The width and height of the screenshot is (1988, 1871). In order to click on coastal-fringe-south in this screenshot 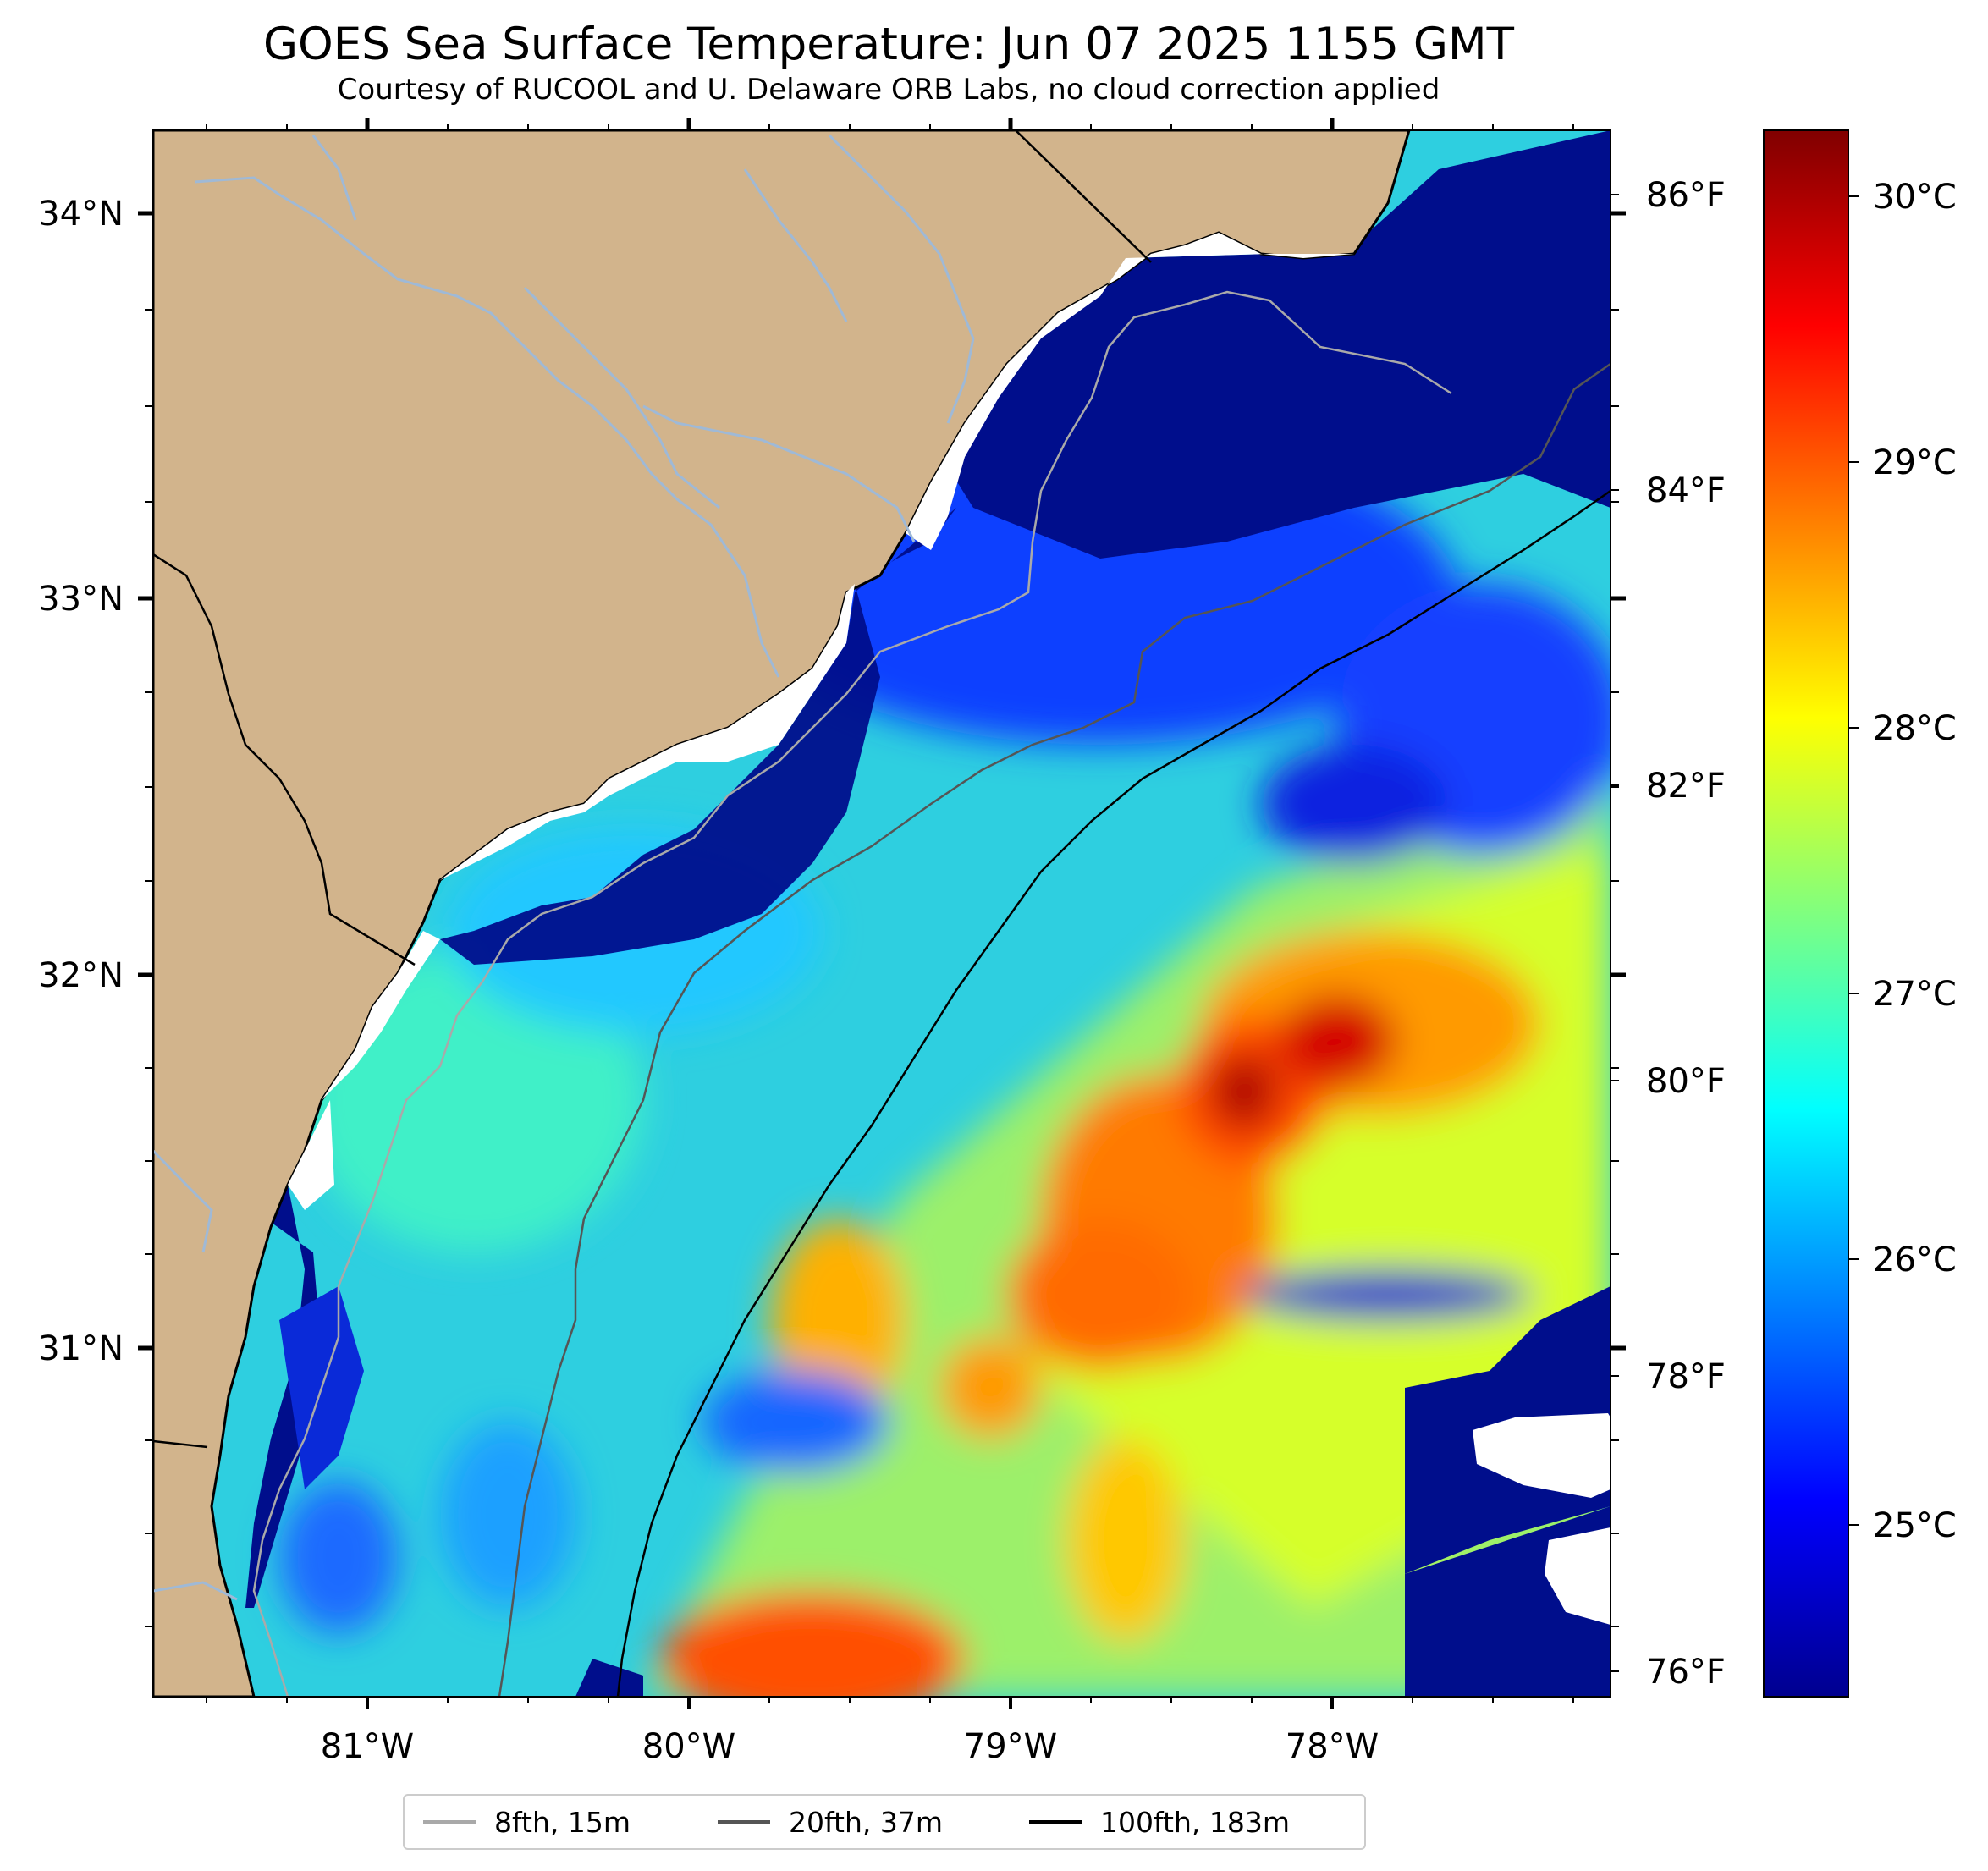, I will do `click(381, 1016)`.